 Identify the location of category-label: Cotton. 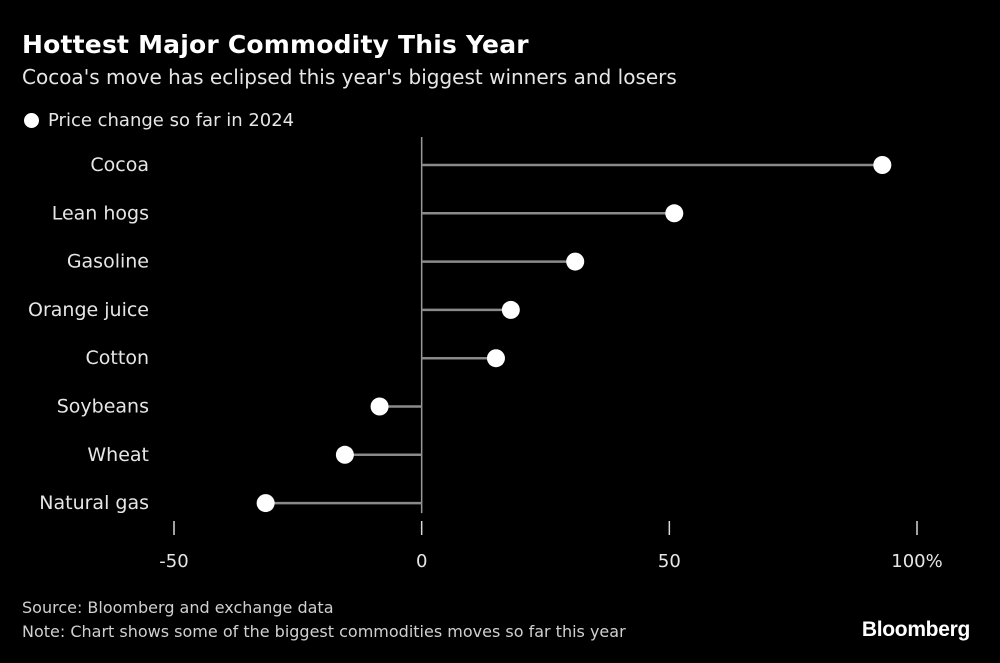
(117, 358).